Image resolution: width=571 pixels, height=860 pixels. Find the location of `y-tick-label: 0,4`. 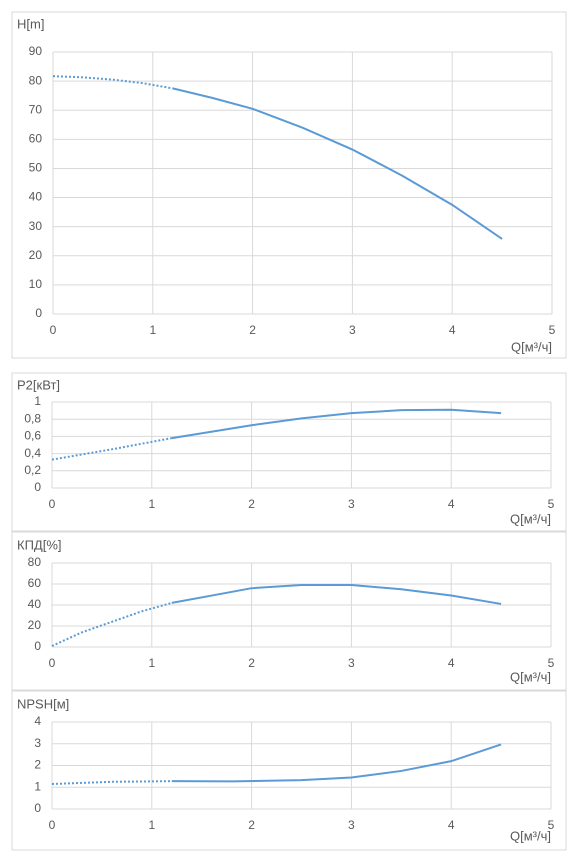

y-tick-label: 0,4 is located at coordinates (32, 453).